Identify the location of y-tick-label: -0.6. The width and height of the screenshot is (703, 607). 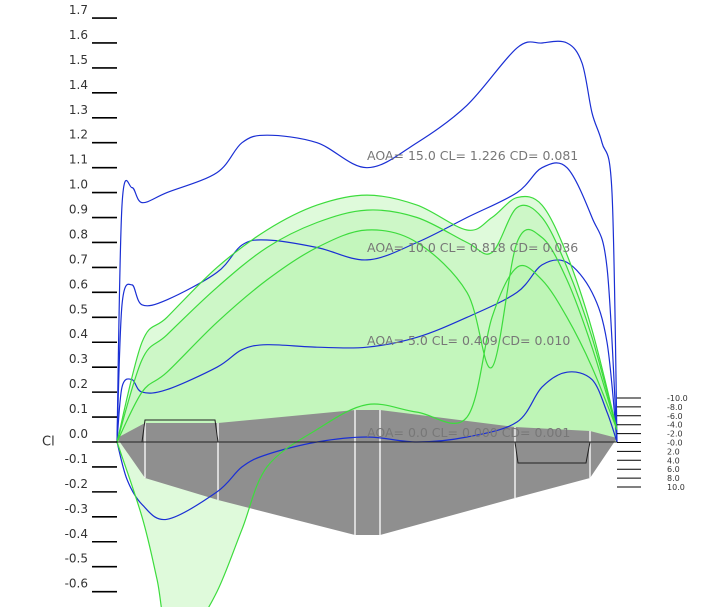
(76, 584).